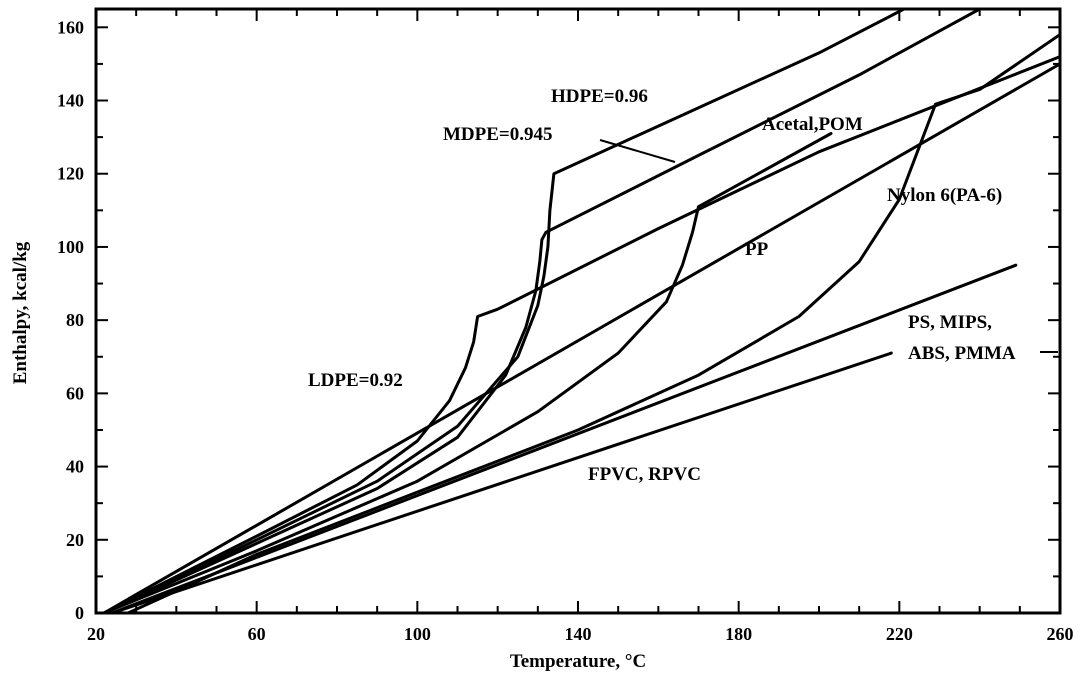  Describe the element at coordinates (75, 540) in the screenshot. I see `y-tick-label: 20` at that location.